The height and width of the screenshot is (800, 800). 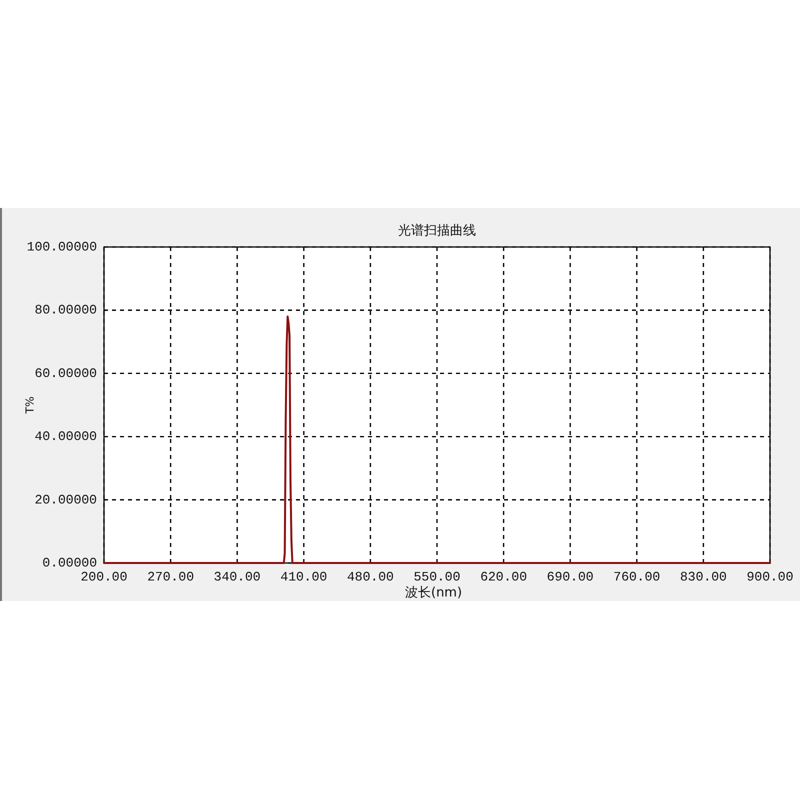 What do you see at coordinates (69, 563) in the screenshot?
I see `y-tick-label: 0.00000` at bounding box center [69, 563].